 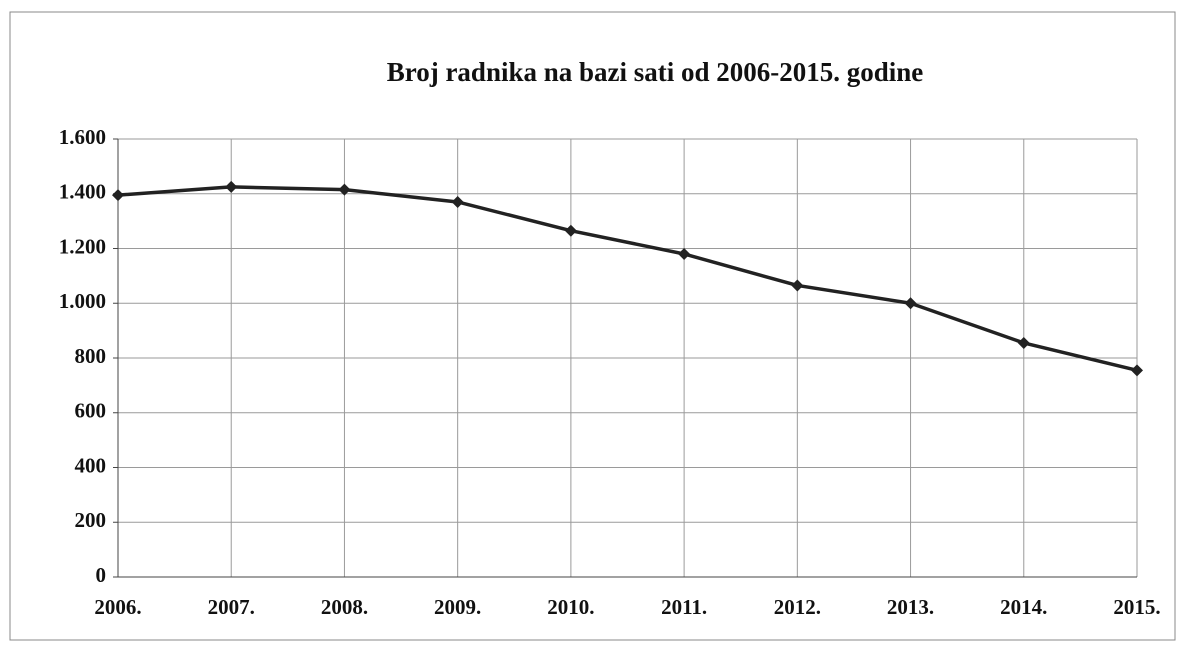 I want to click on x-tick-label: 2007., so click(x=231, y=607).